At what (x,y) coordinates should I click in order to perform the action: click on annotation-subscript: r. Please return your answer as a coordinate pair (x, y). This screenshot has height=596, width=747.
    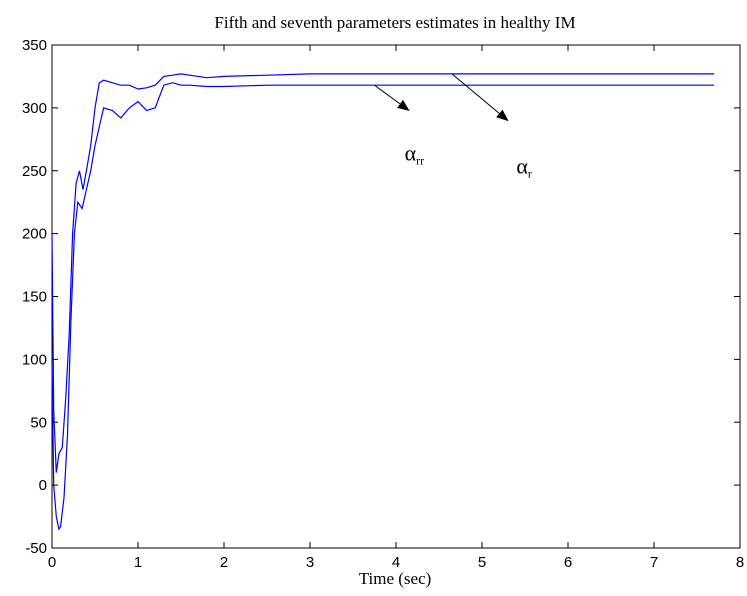
    Looking at the image, I should click on (530, 173).